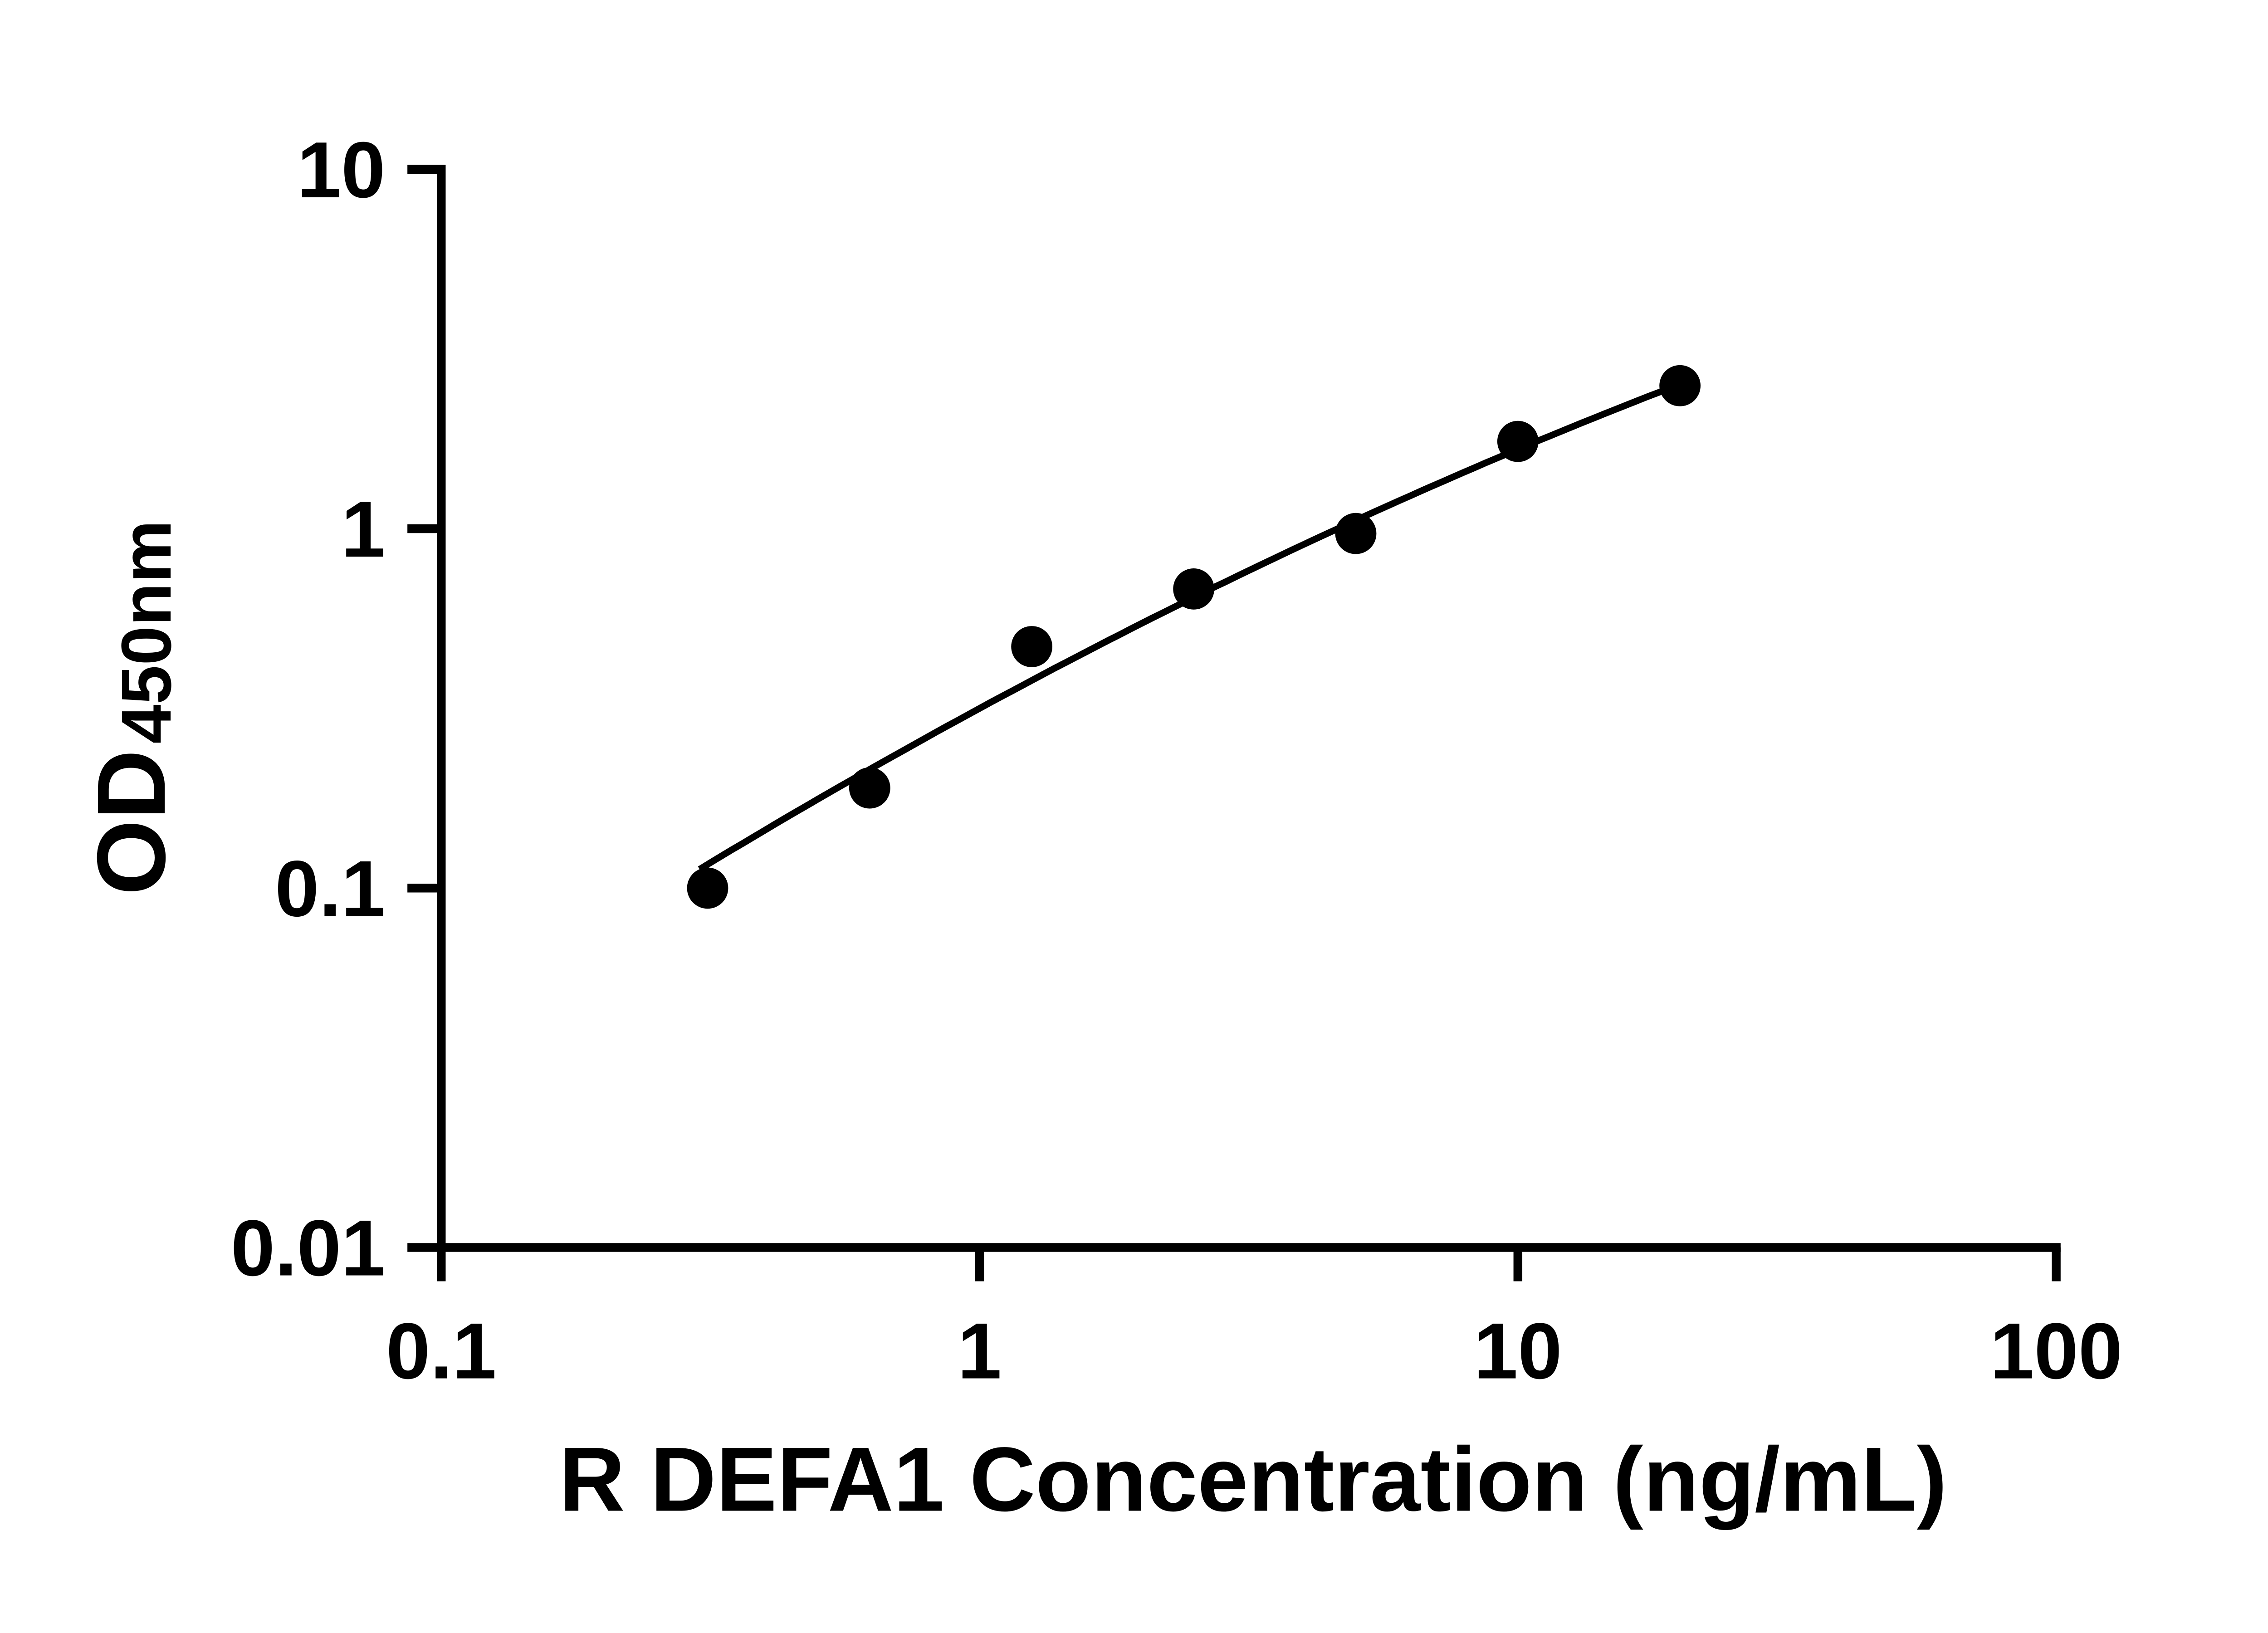 This screenshot has width=2268, height=1633. I want to click on y-axis-title-main: OD, so click(131, 822).